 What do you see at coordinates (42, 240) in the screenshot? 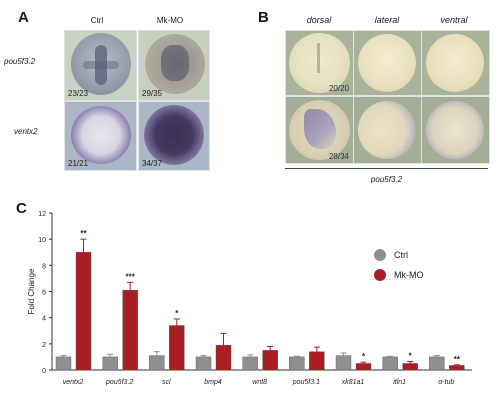
I see `y-tick-label: 10` at bounding box center [42, 240].